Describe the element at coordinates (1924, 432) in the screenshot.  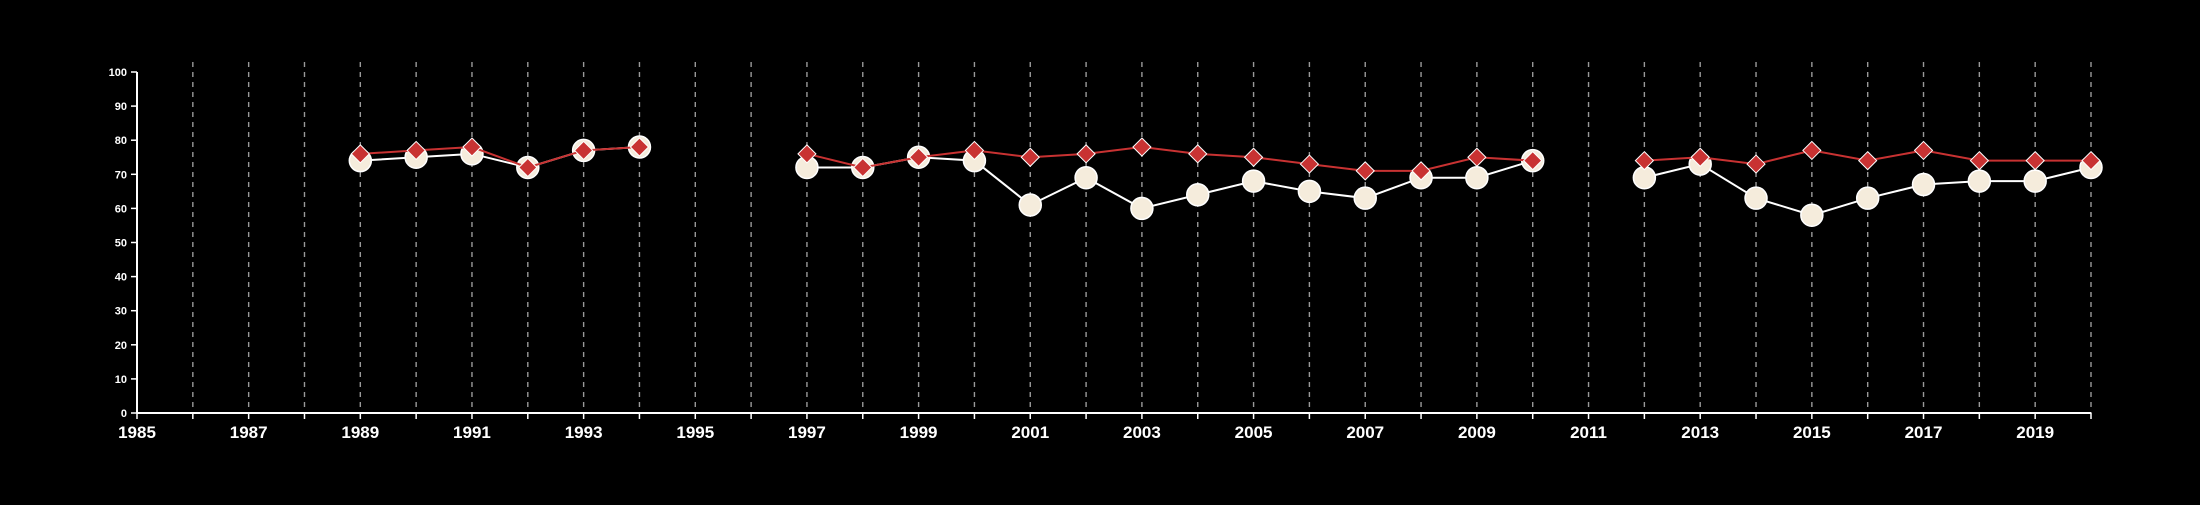
I see `x-tick-label: 2017` at that location.